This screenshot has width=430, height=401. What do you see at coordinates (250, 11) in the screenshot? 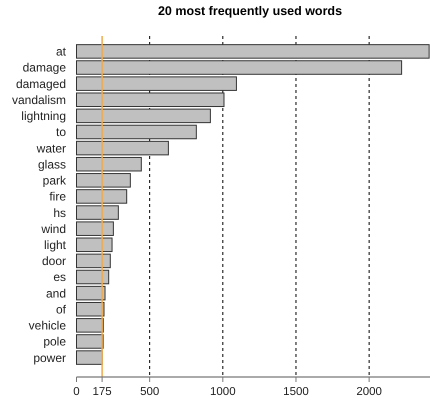
I see `chart-title: 20 most frequently used words` at bounding box center [250, 11].